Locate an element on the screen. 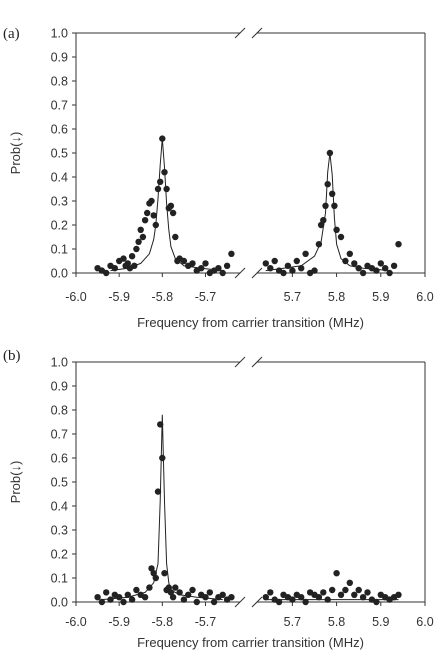 The width and height of the screenshot is (436, 656). x-tick-label: 5.9 is located at coordinates (380, 622).